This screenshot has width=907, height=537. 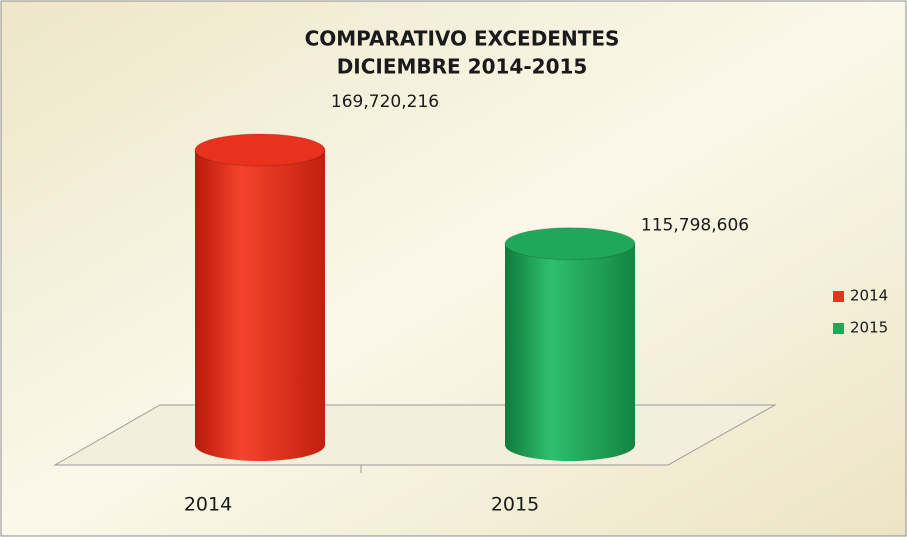 What do you see at coordinates (462, 39) in the screenshot?
I see `chart-title: COMPARATIVO EXCEDENTES` at bounding box center [462, 39].